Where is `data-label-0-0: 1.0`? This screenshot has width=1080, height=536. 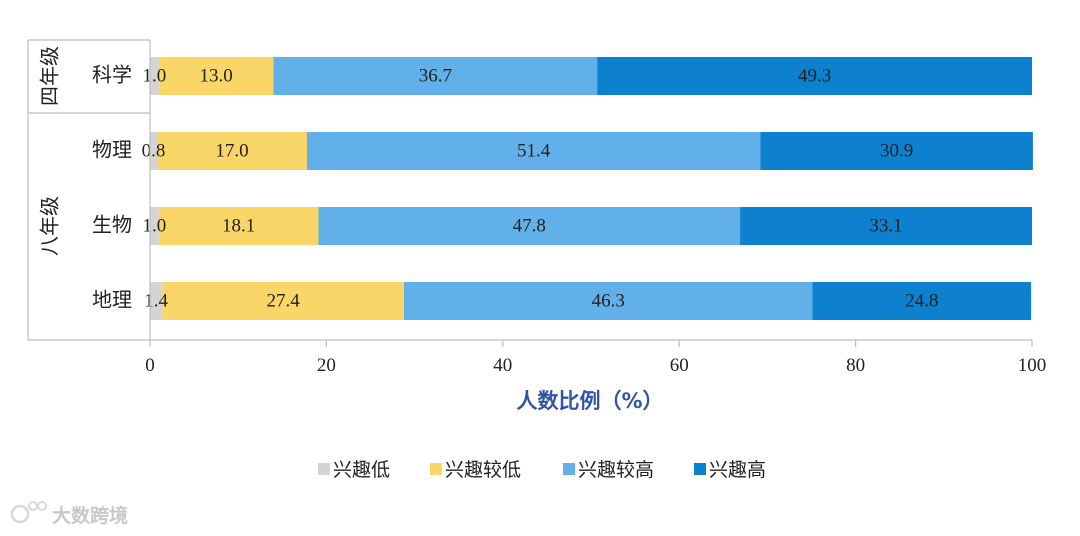
data-label-0-0: 1.0 is located at coordinates (155, 75).